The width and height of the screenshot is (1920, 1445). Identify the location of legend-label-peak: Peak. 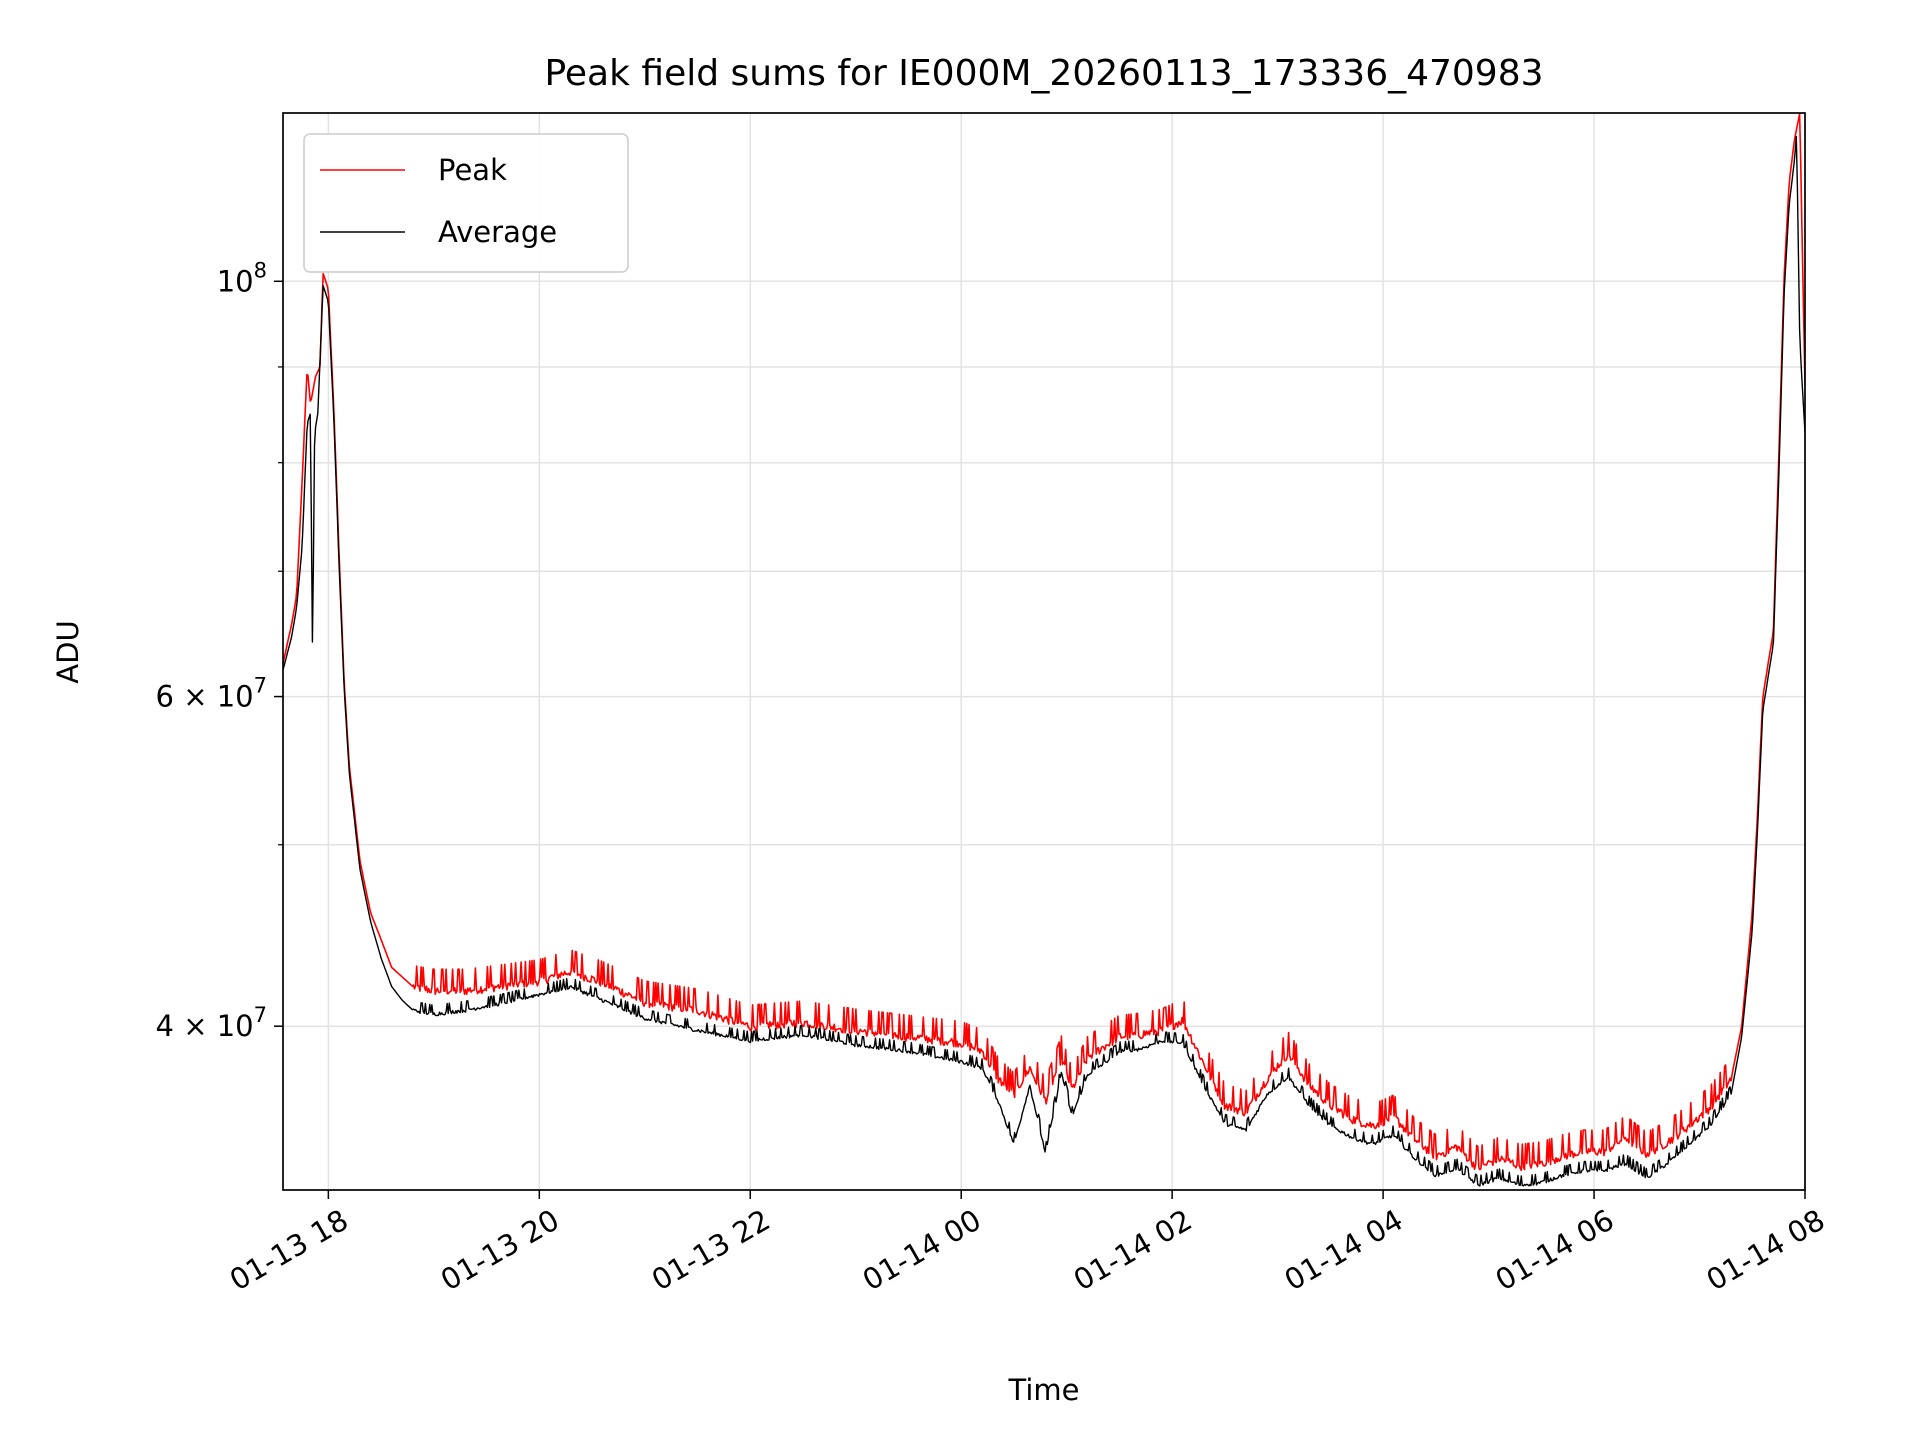
(472, 170).